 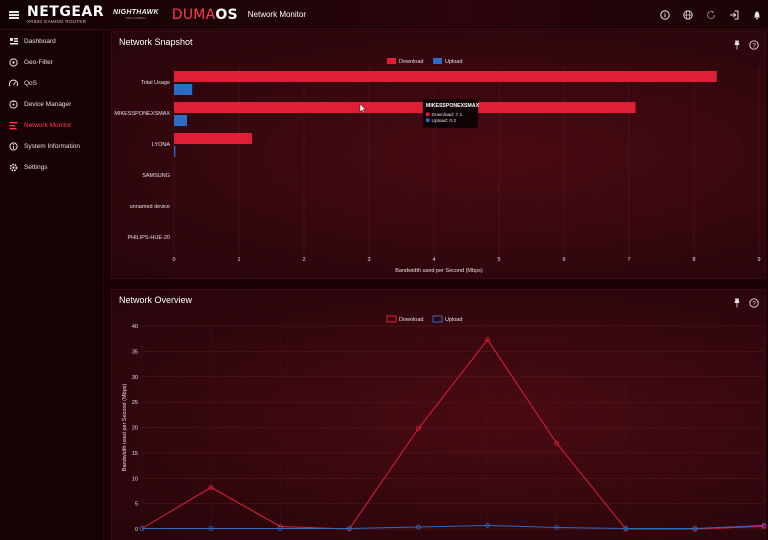 I want to click on x-tick-label: 2, so click(x=303, y=260).